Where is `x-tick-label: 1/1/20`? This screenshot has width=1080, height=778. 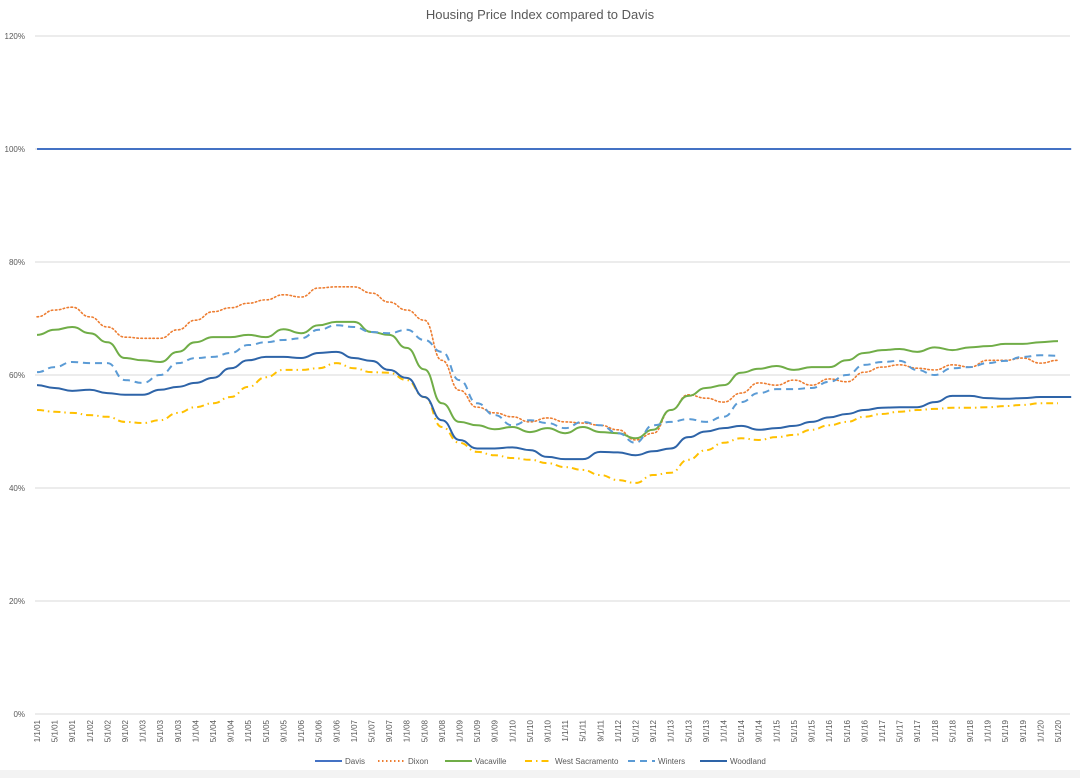 x-tick-label: 1/1/20 is located at coordinates (1040, 730).